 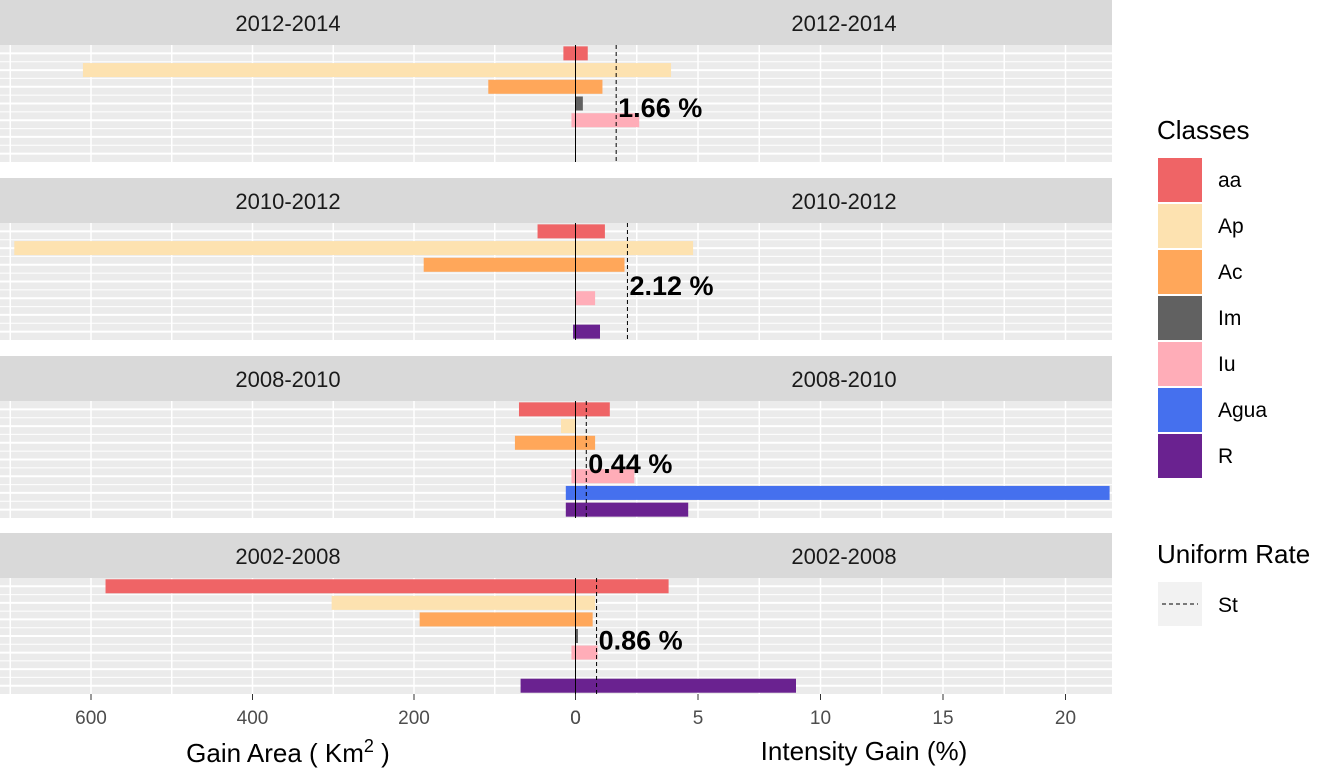 I want to click on legend-label-Iu: Iu, so click(x=1227, y=364).